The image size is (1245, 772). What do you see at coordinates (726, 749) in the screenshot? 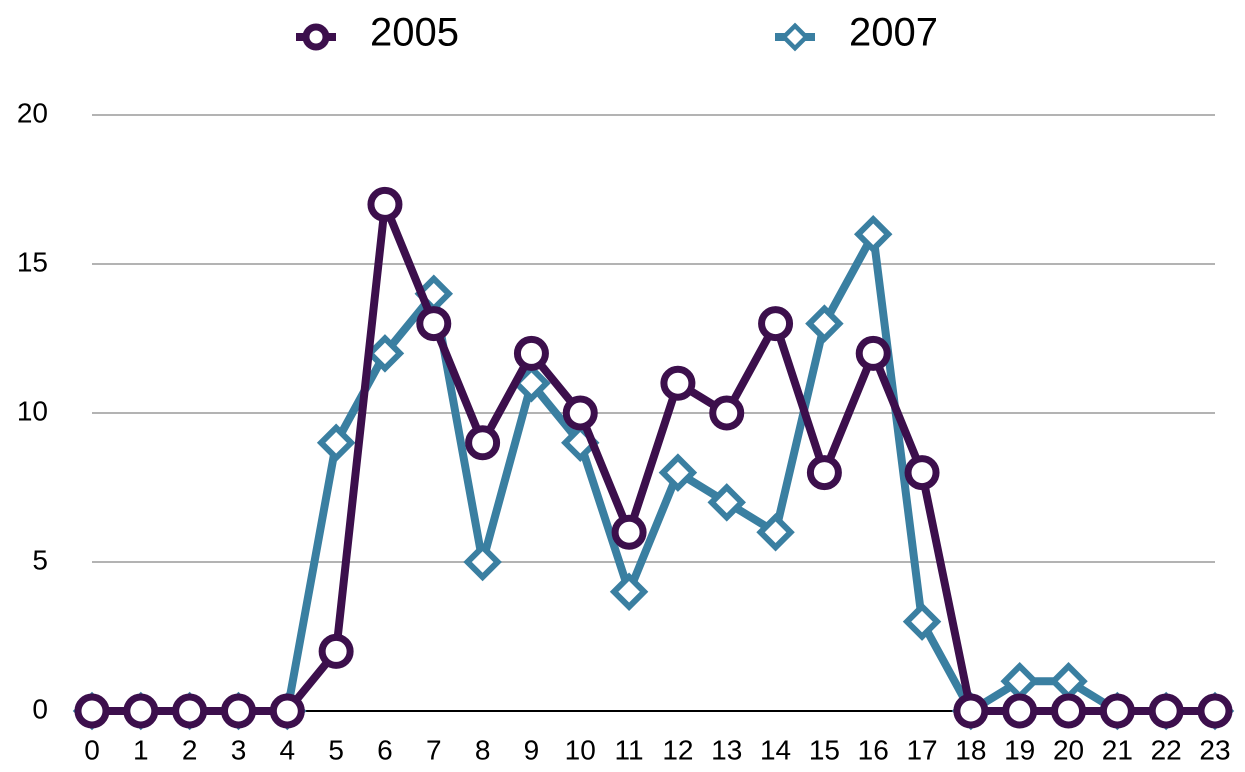
I see `x-tick-label: 13` at bounding box center [726, 749].